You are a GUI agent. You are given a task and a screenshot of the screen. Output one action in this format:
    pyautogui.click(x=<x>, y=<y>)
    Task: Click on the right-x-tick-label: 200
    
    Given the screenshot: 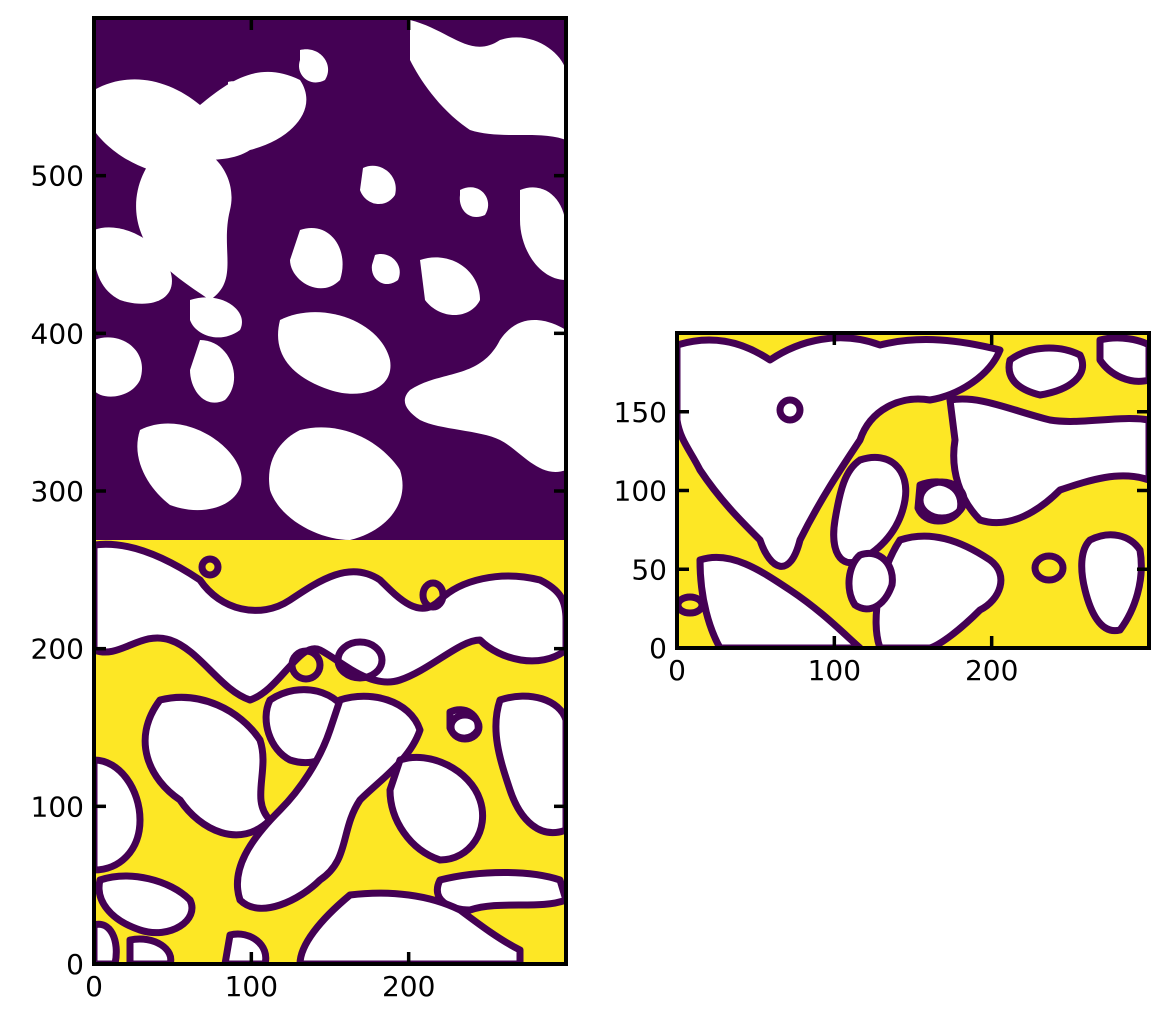 What is the action you would take?
    pyautogui.click(x=991, y=670)
    